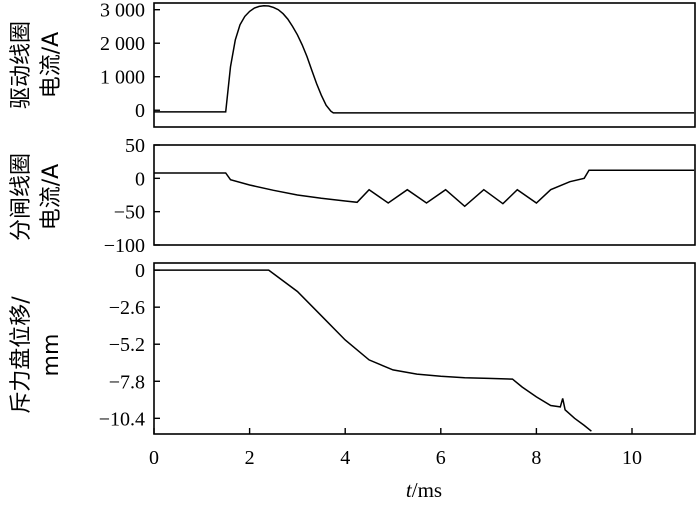 This screenshot has height=508, width=700. Describe the element at coordinates (127, 345) in the screenshot. I see `y-tick-label: −5.2` at that location.